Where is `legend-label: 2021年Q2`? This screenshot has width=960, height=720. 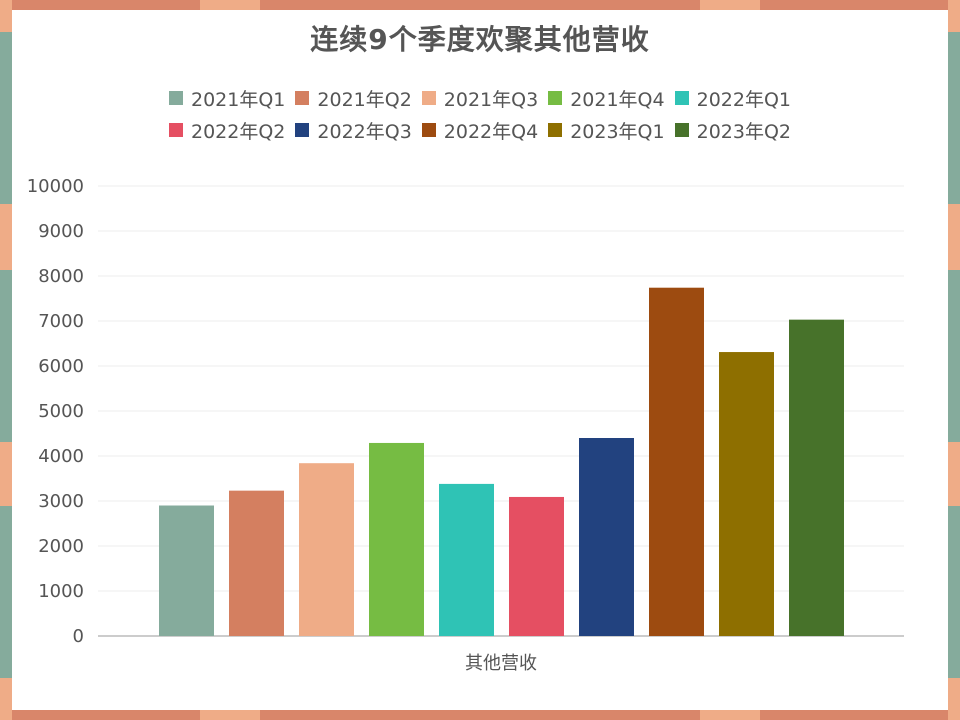 legend-label: 2021年Q2 is located at coordinates (364, 99).